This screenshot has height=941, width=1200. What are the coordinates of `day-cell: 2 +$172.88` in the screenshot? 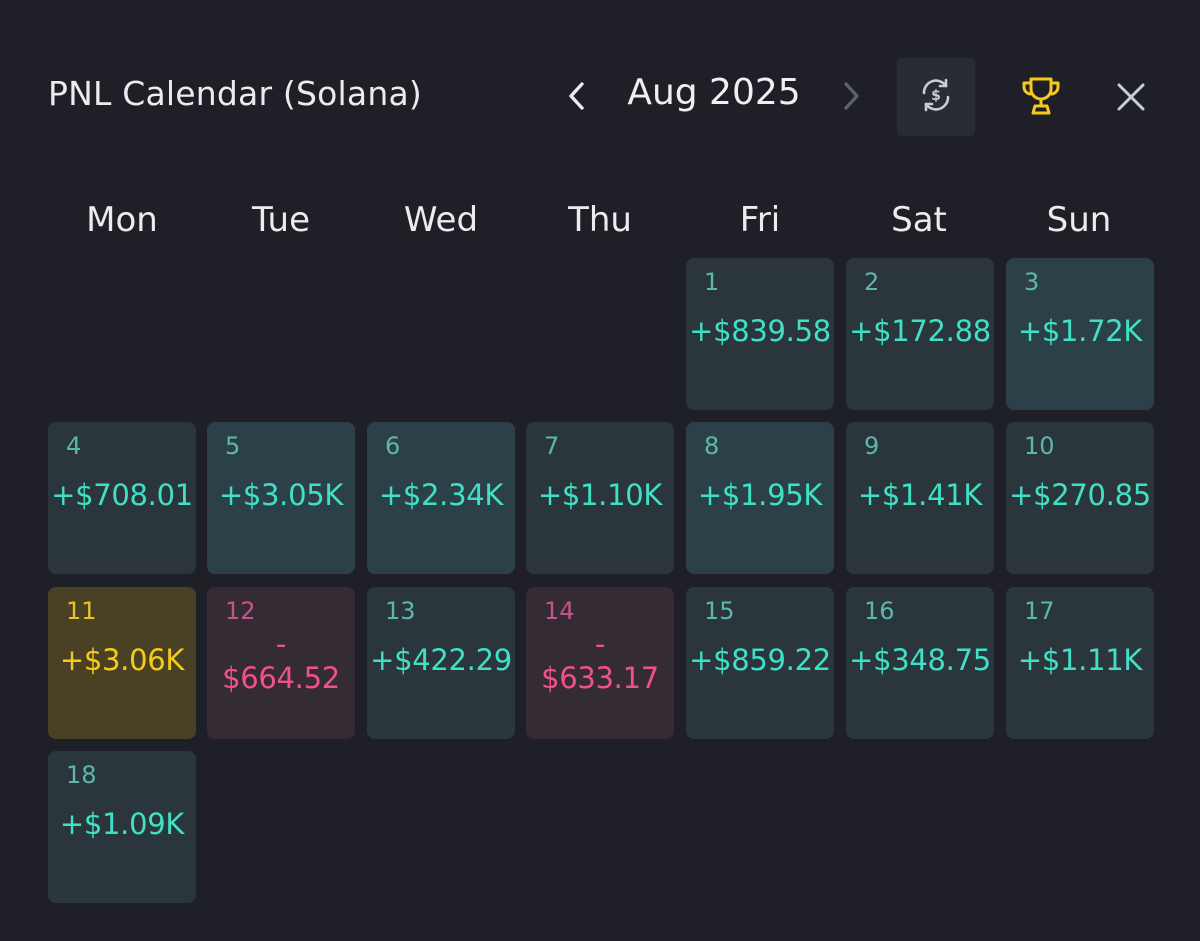 It's located at (920, 334).